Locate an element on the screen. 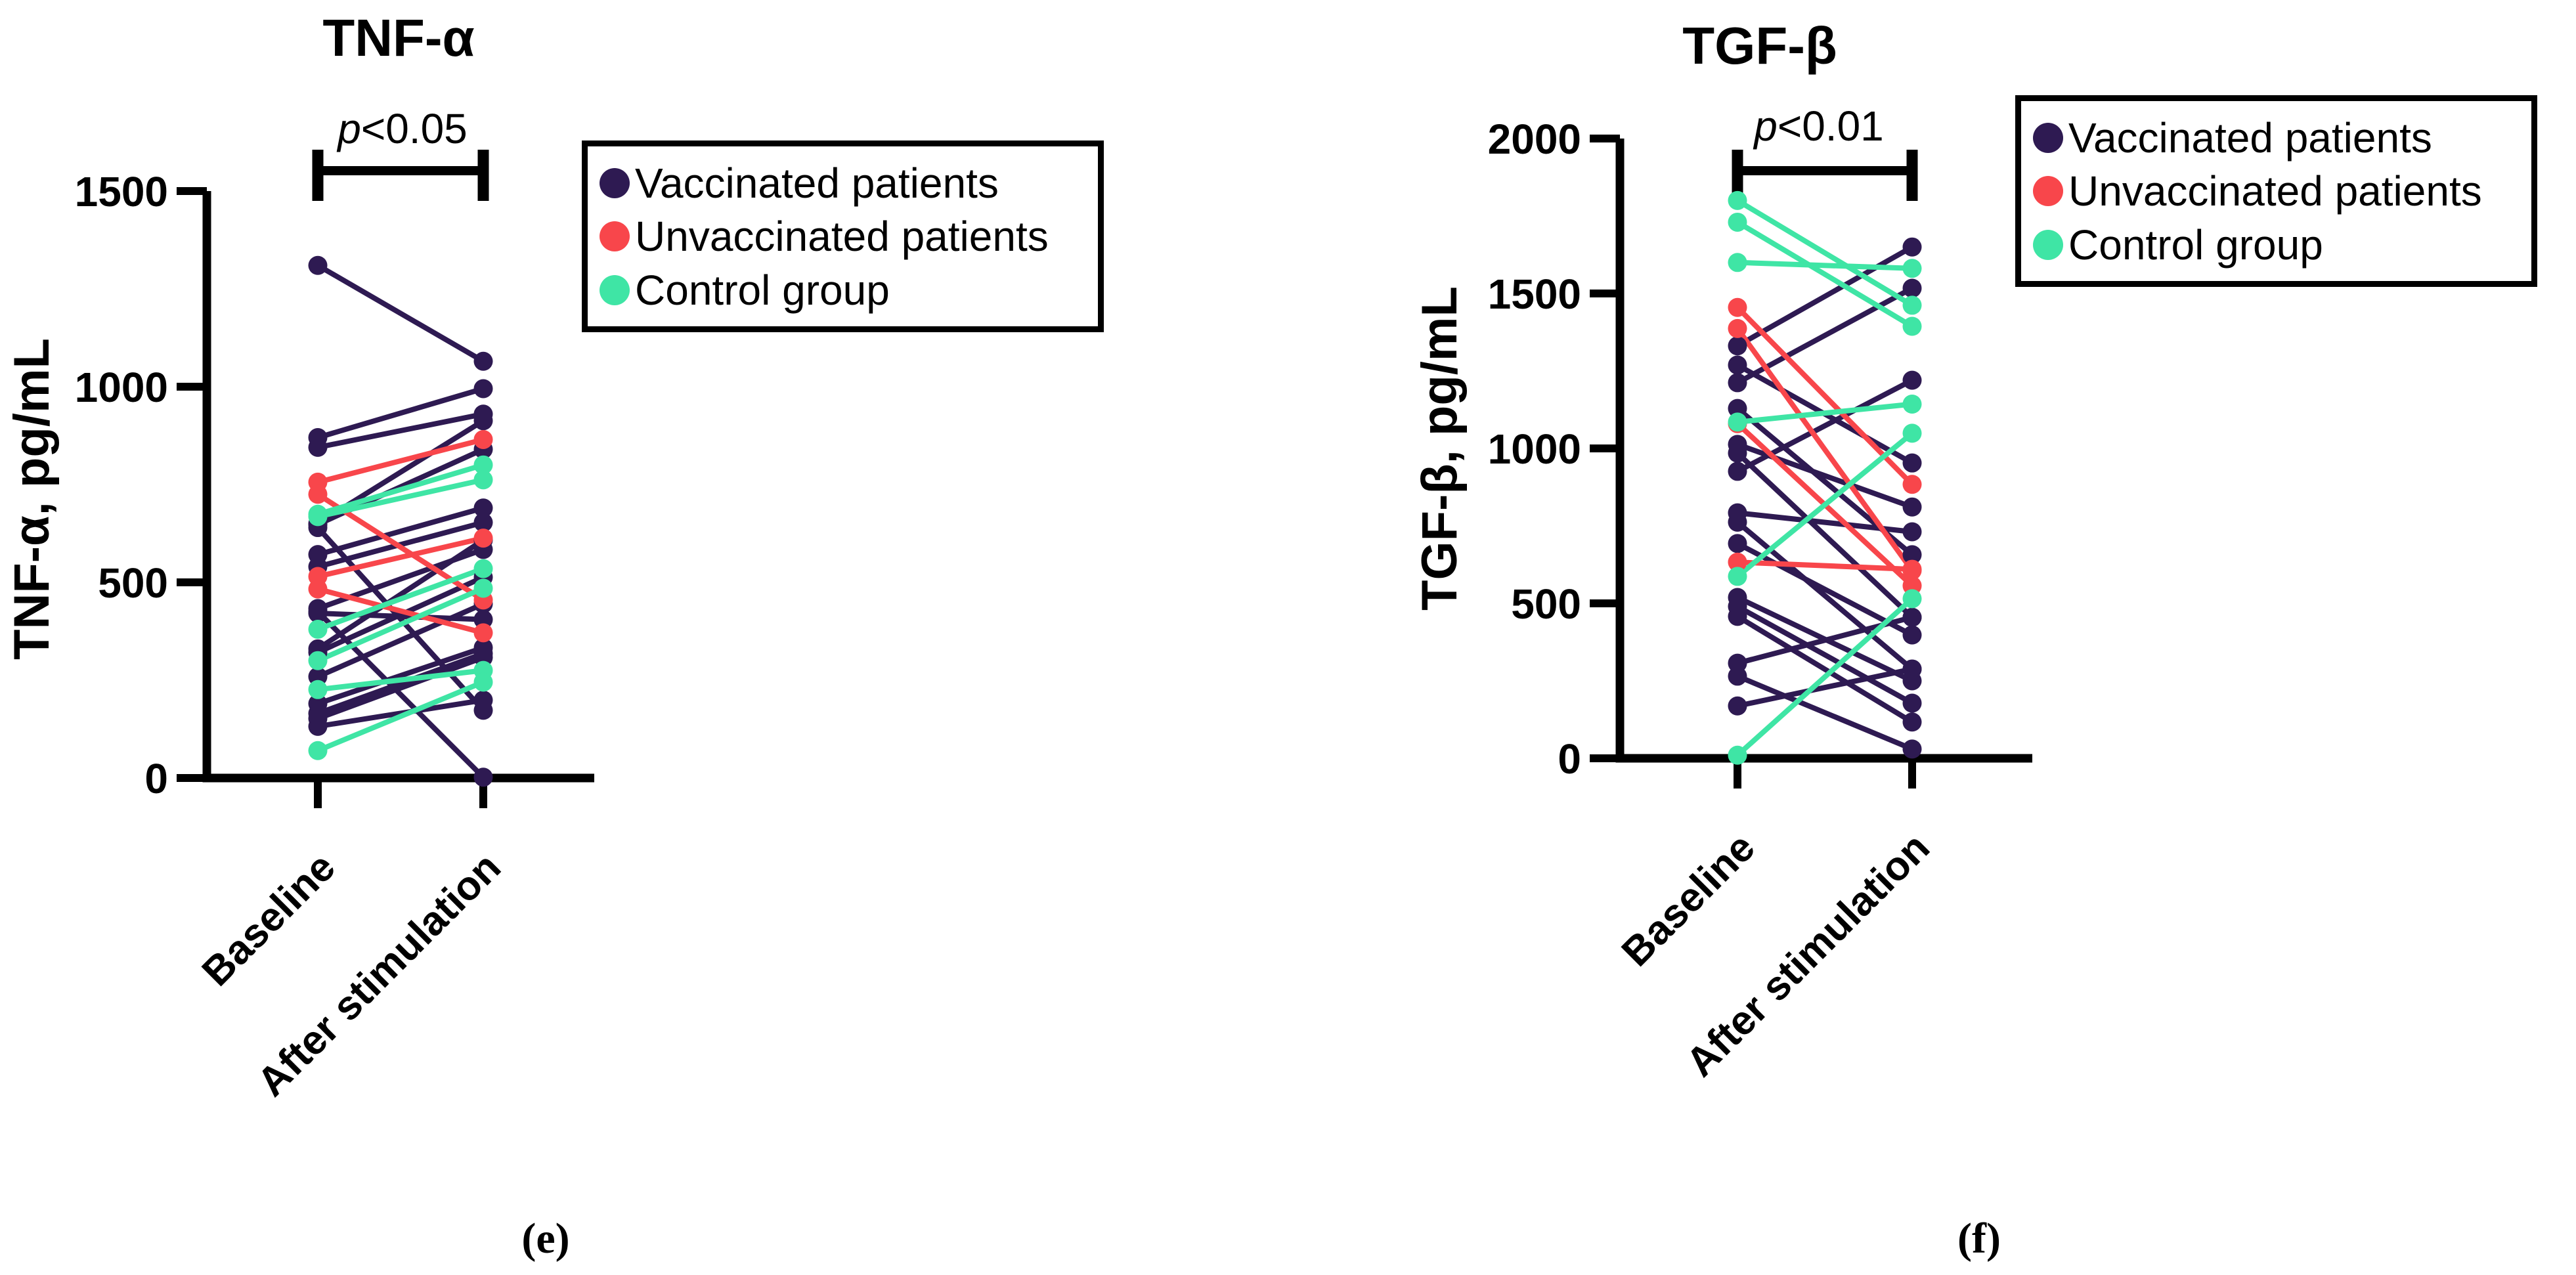 This screenshot has width=2576, height=1275. tgf-chart-title: TGF-β is located at coordinates (1759, 45).